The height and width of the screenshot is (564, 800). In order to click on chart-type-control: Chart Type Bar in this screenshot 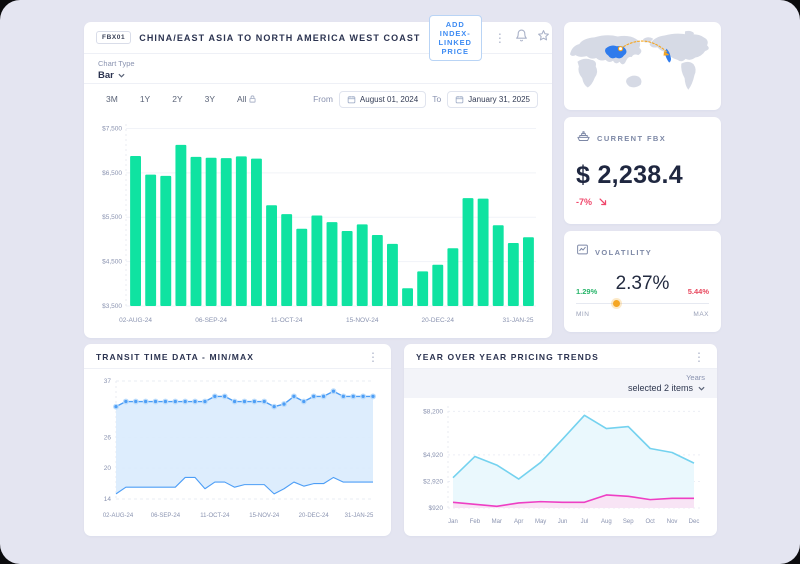, I will do `click(318, 69)`.